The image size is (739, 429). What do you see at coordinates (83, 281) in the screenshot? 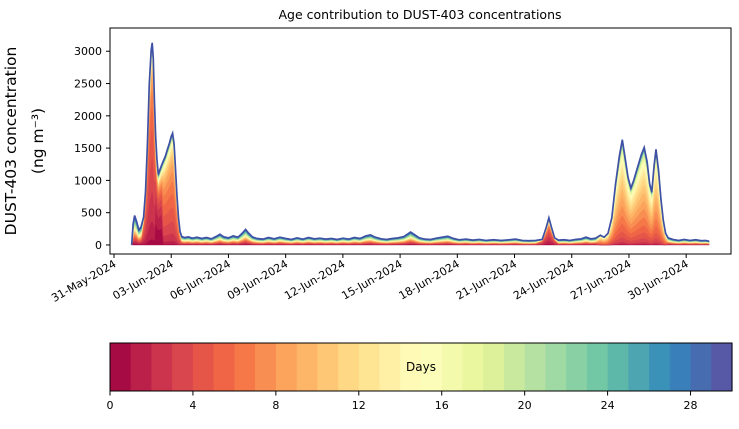
I see `x-tick-label: 31-May-2024` at bounding box center [83, 281].